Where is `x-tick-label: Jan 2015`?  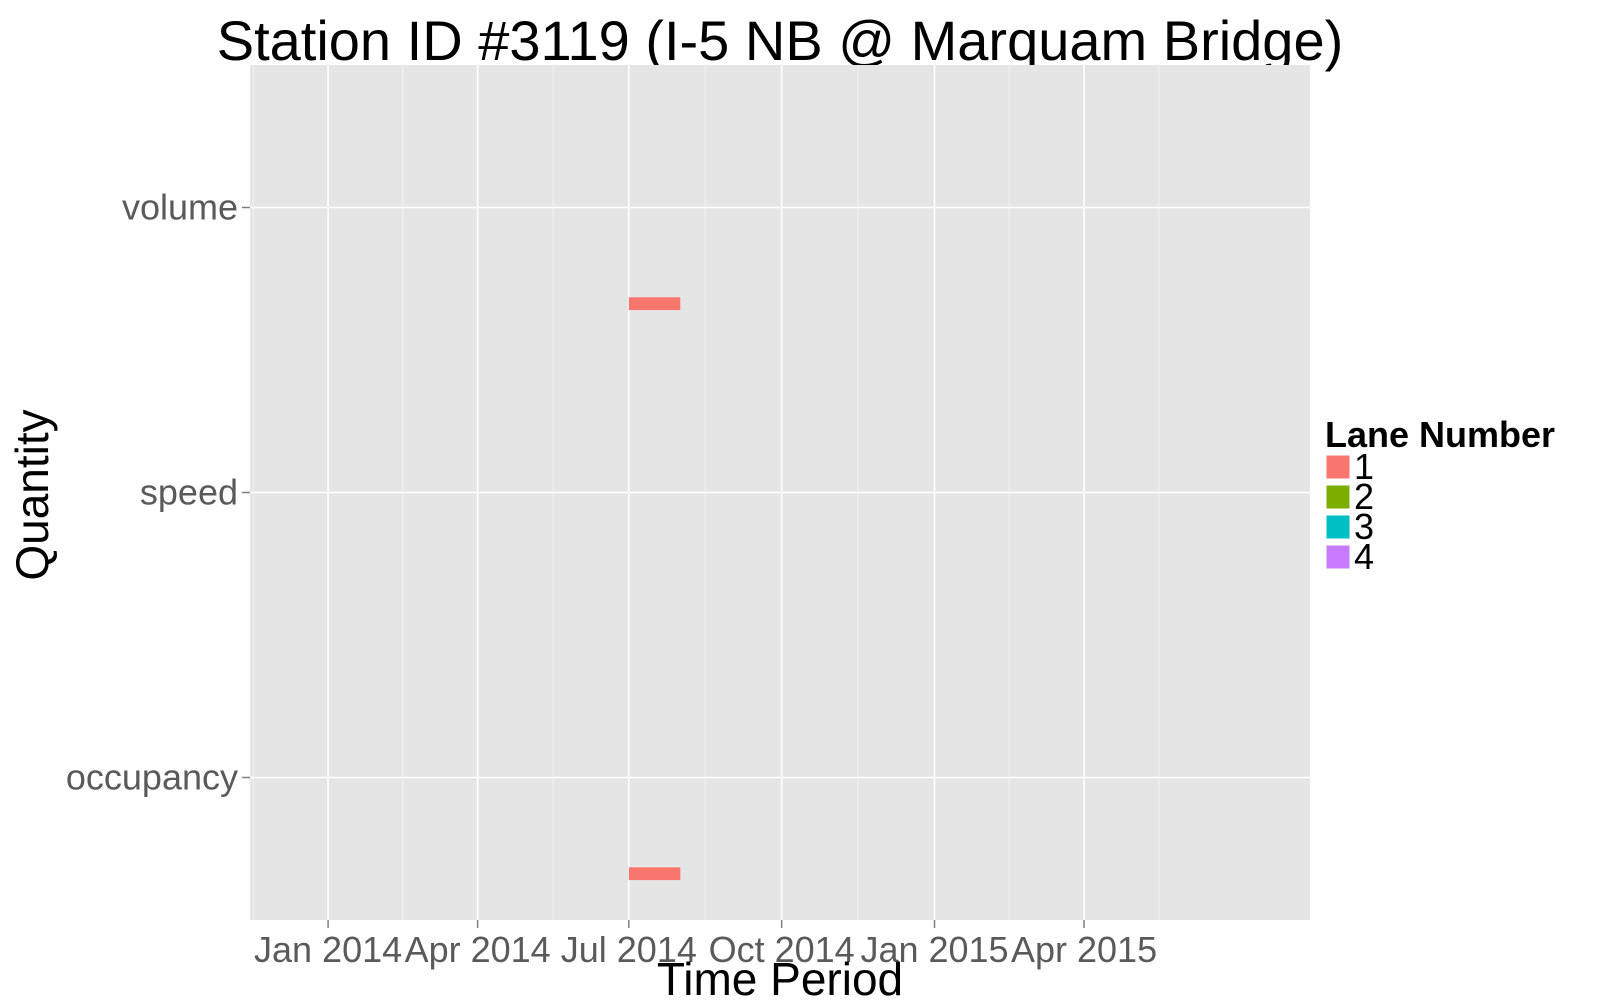
x-tick-label: Jan 2015 is located at coordinates (934, 949).